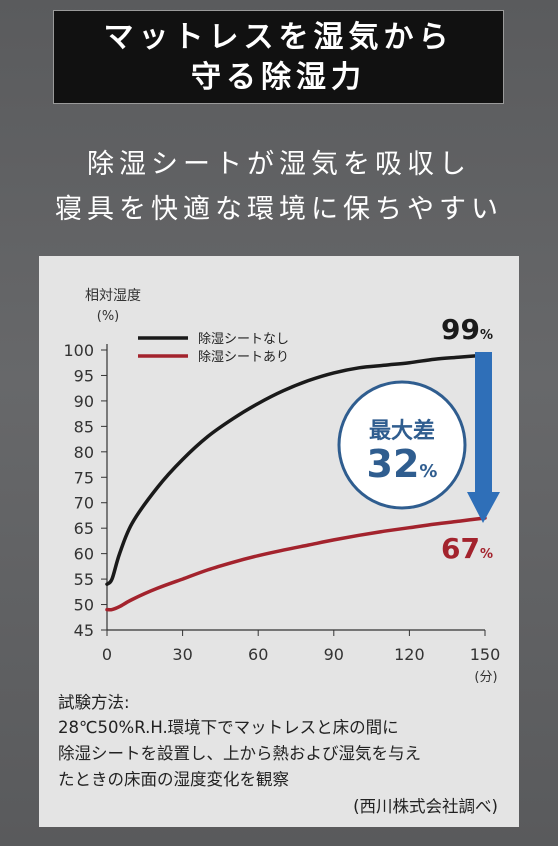  Describe the element at coordinates (486, 335) in the screenshot. I see `end-value-top-unit: %` at that location.